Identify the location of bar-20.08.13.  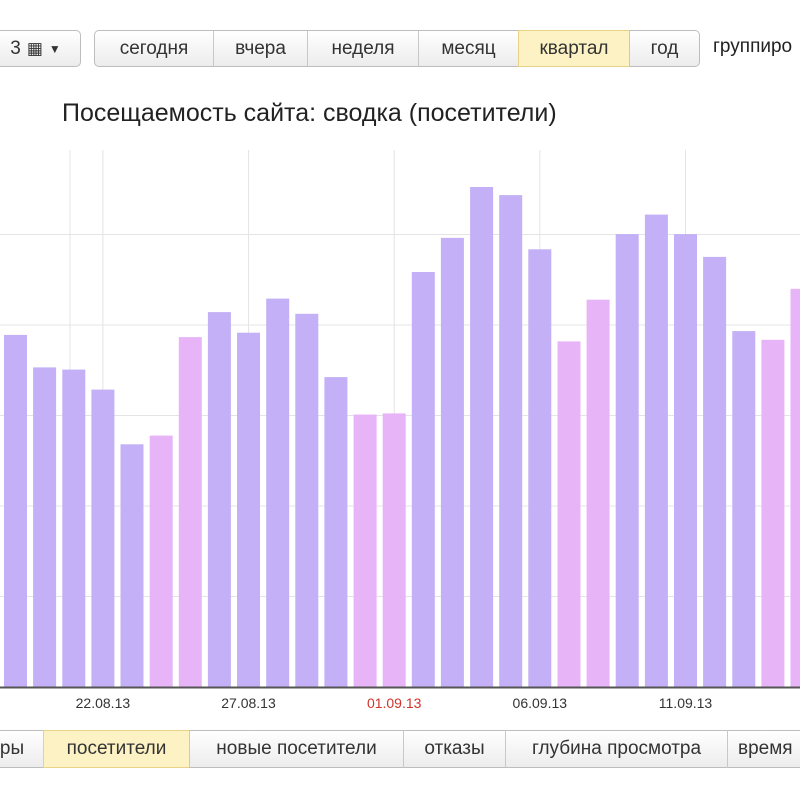
(45, 527).